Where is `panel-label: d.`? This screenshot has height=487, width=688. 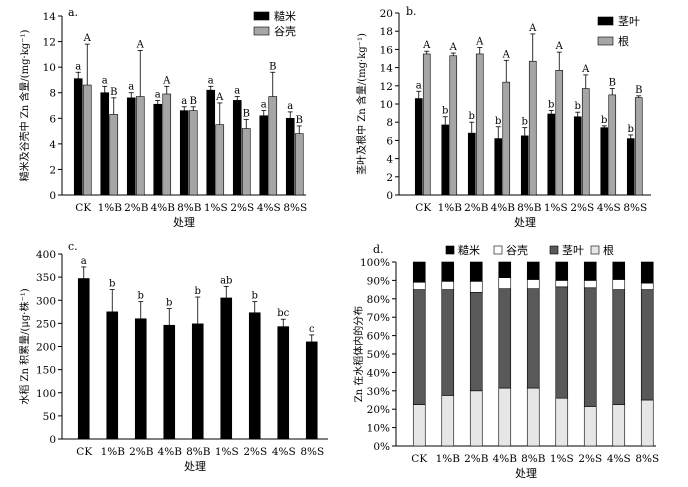 panel-label: d. is located at coordinates (378, 249).